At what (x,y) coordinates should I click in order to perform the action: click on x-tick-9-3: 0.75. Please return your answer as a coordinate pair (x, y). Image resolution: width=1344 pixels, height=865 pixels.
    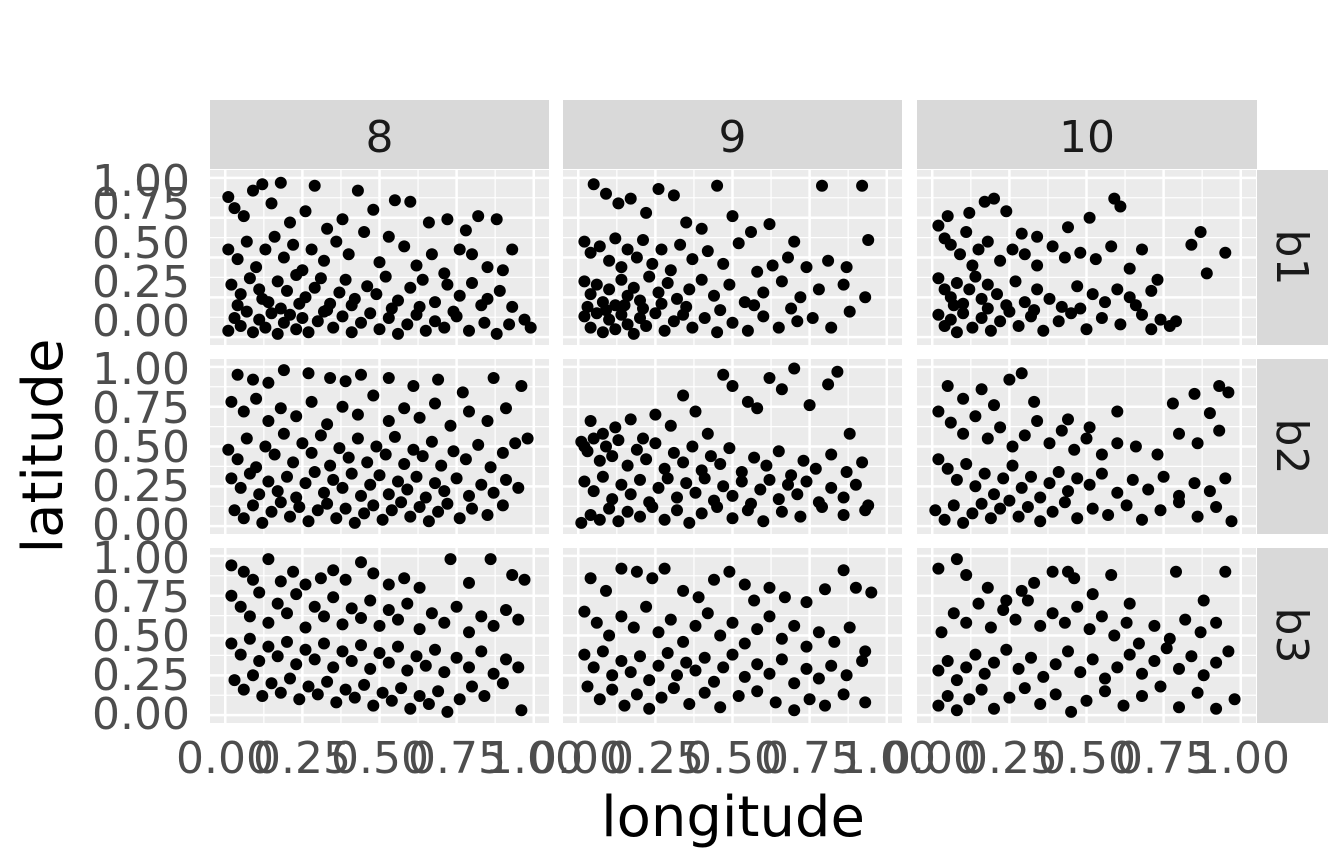
    Looking at the image, I should click on (810, 758).